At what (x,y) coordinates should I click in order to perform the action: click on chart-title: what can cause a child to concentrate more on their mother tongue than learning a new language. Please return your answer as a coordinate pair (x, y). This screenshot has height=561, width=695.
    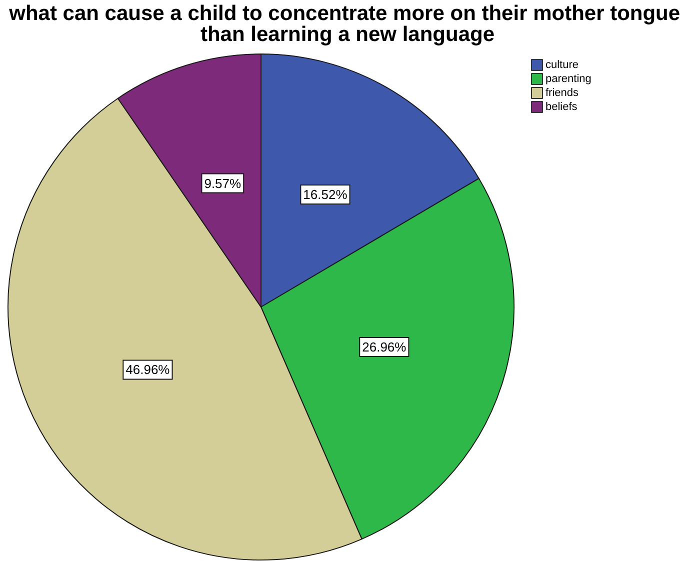
    Looking at the image, I should click on (347, 24).